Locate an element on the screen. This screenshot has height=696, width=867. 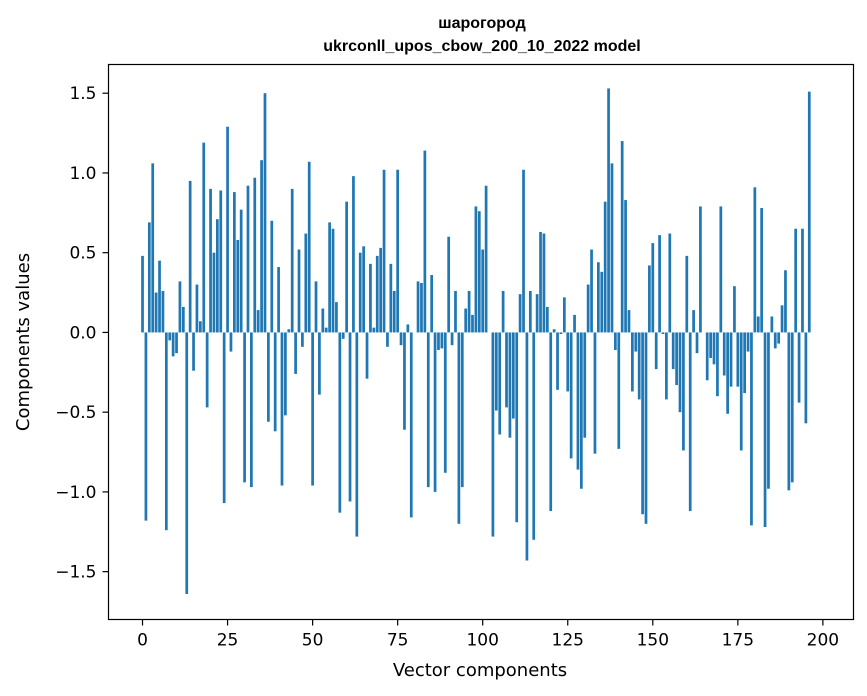
y-axis-label: Components values is located at coordinates (23, 342).